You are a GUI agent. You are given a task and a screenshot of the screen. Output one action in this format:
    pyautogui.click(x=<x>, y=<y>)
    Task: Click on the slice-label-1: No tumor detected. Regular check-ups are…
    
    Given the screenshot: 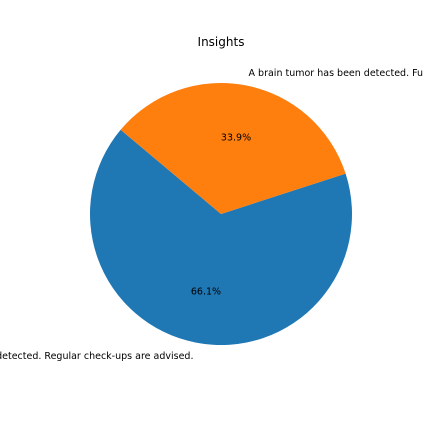 What is the action you would take?
    pyautogui.click(x=96, y=356)
    